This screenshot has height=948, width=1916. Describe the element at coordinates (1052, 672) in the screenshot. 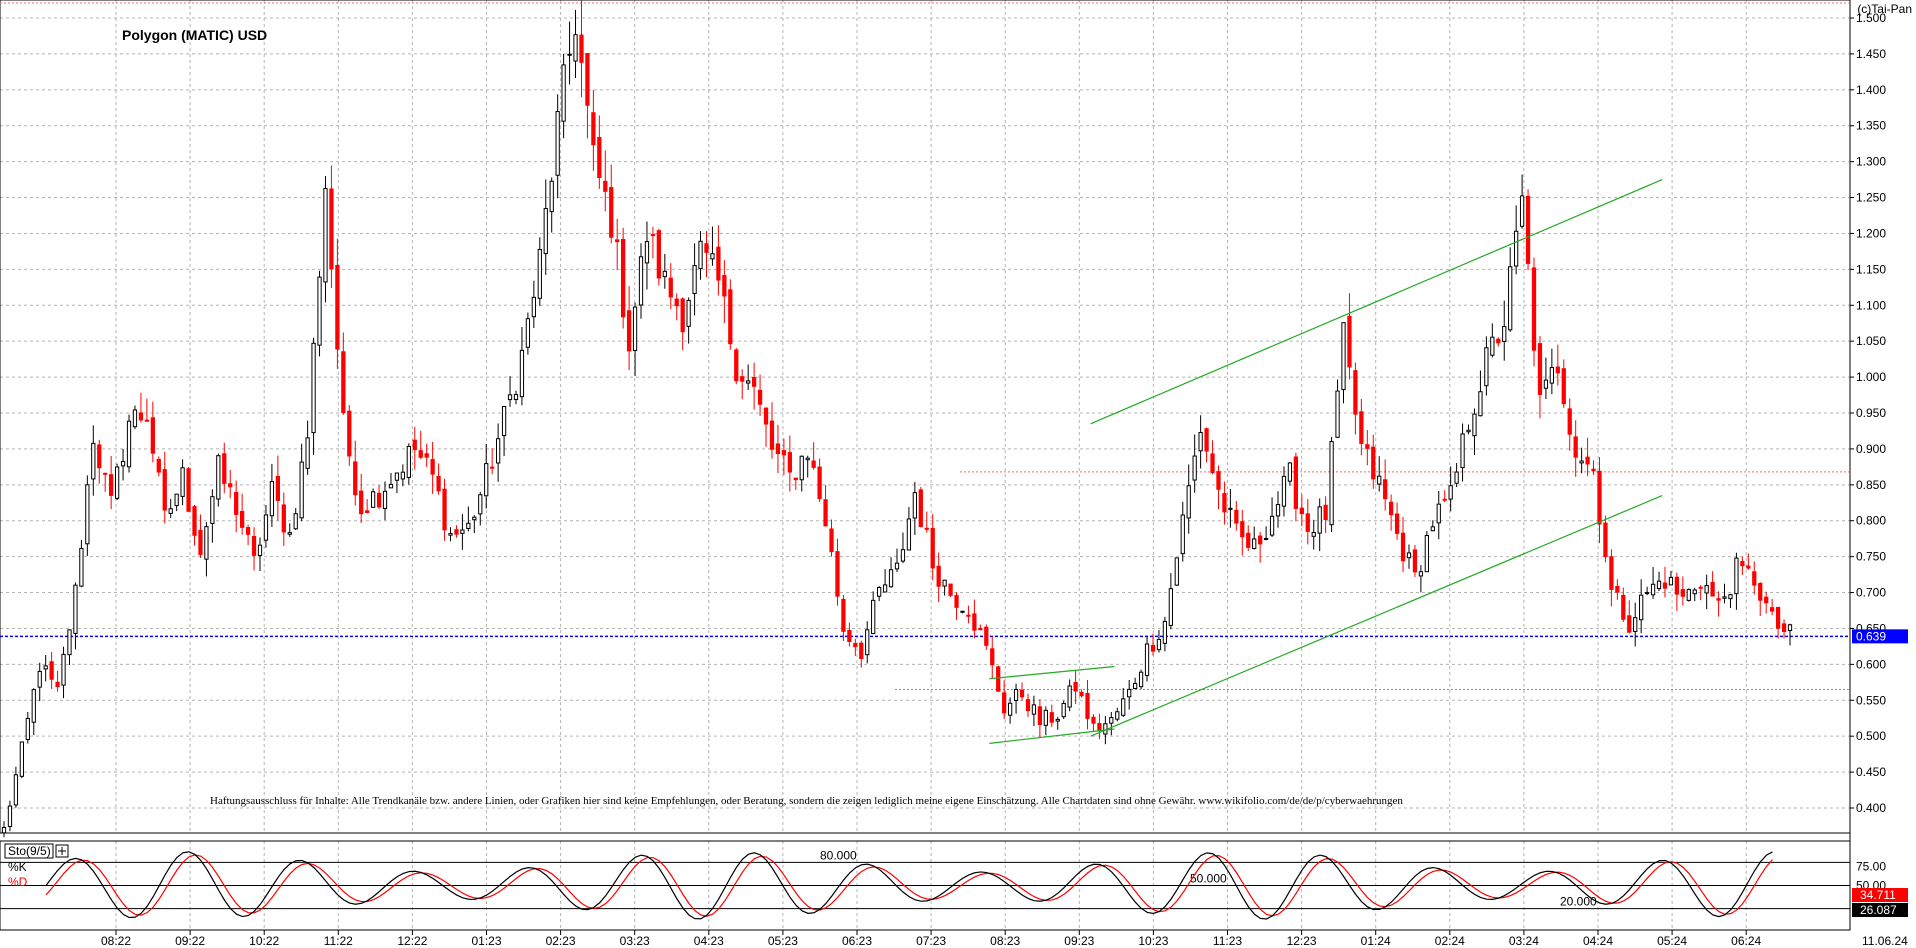

I see `triangle-top-line` at that location.